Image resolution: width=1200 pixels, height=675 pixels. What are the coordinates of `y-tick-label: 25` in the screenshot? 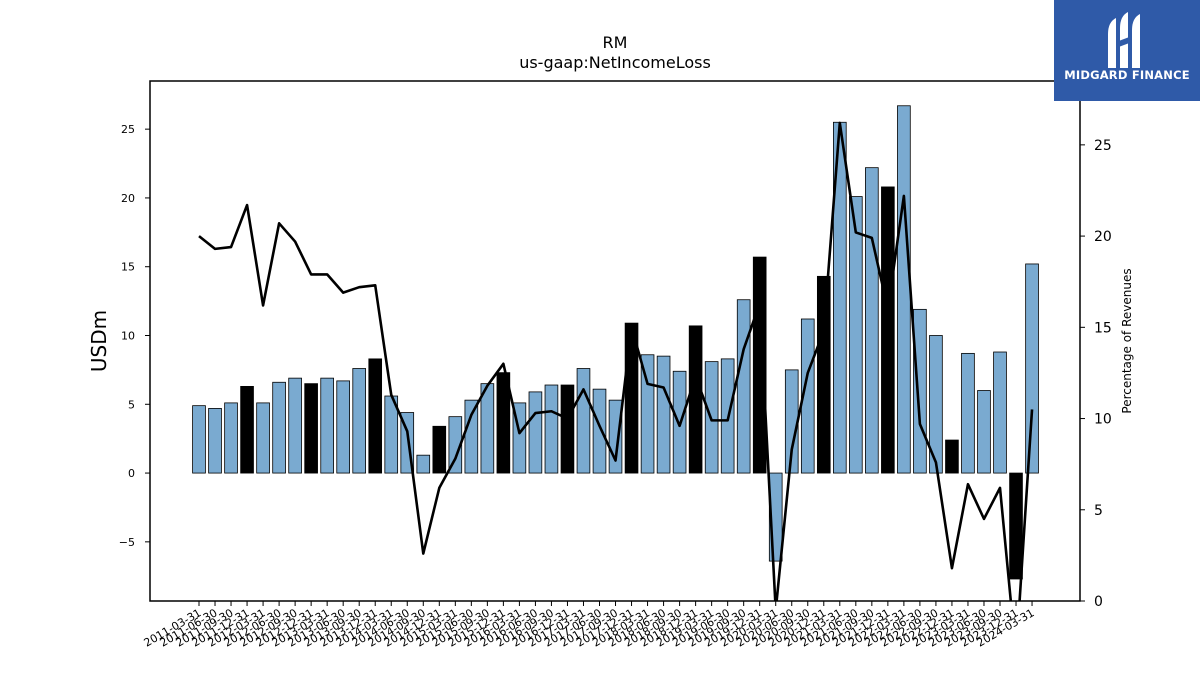 It's located at (128, 129).